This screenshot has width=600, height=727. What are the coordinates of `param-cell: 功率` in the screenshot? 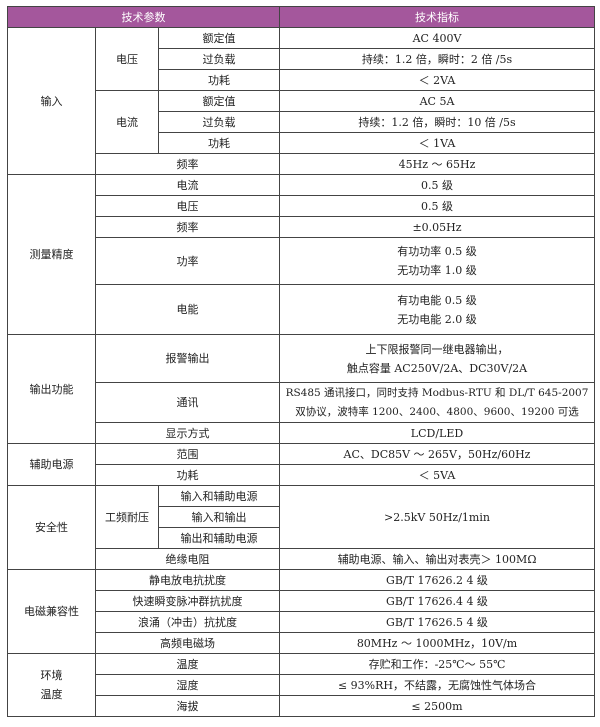 It's located at (187, 261).